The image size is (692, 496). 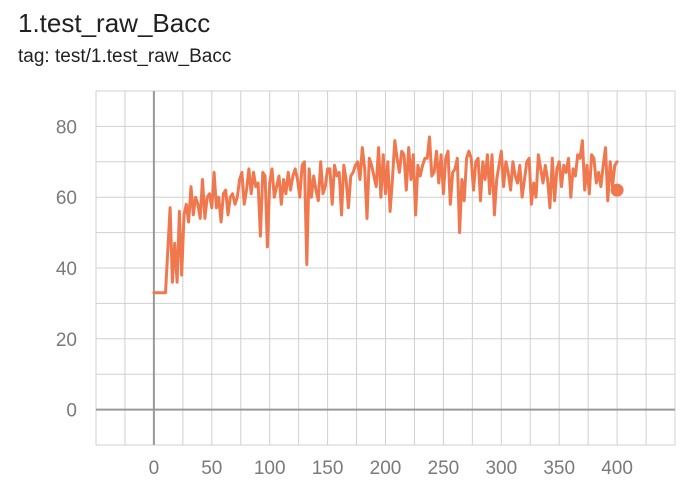 What do you see at coordinates (125, 56) in the screenshot?
I see `chart-tag: tag: test/1.test_raw_Bacc` at bounding box center [125, 56].